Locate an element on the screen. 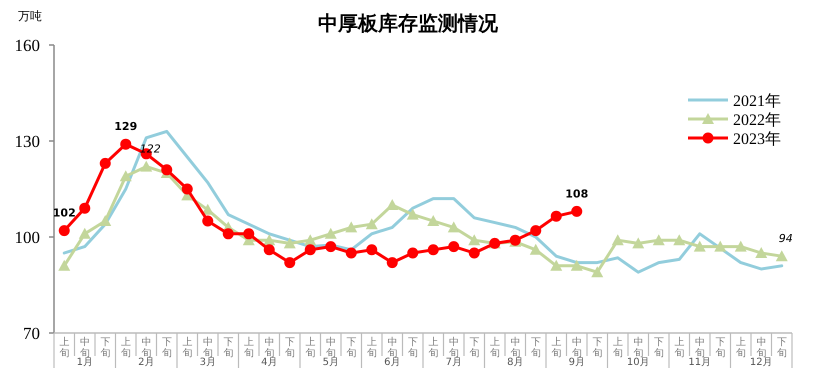  y-axis-title: 万吨 is located at coordinates (30, 16).